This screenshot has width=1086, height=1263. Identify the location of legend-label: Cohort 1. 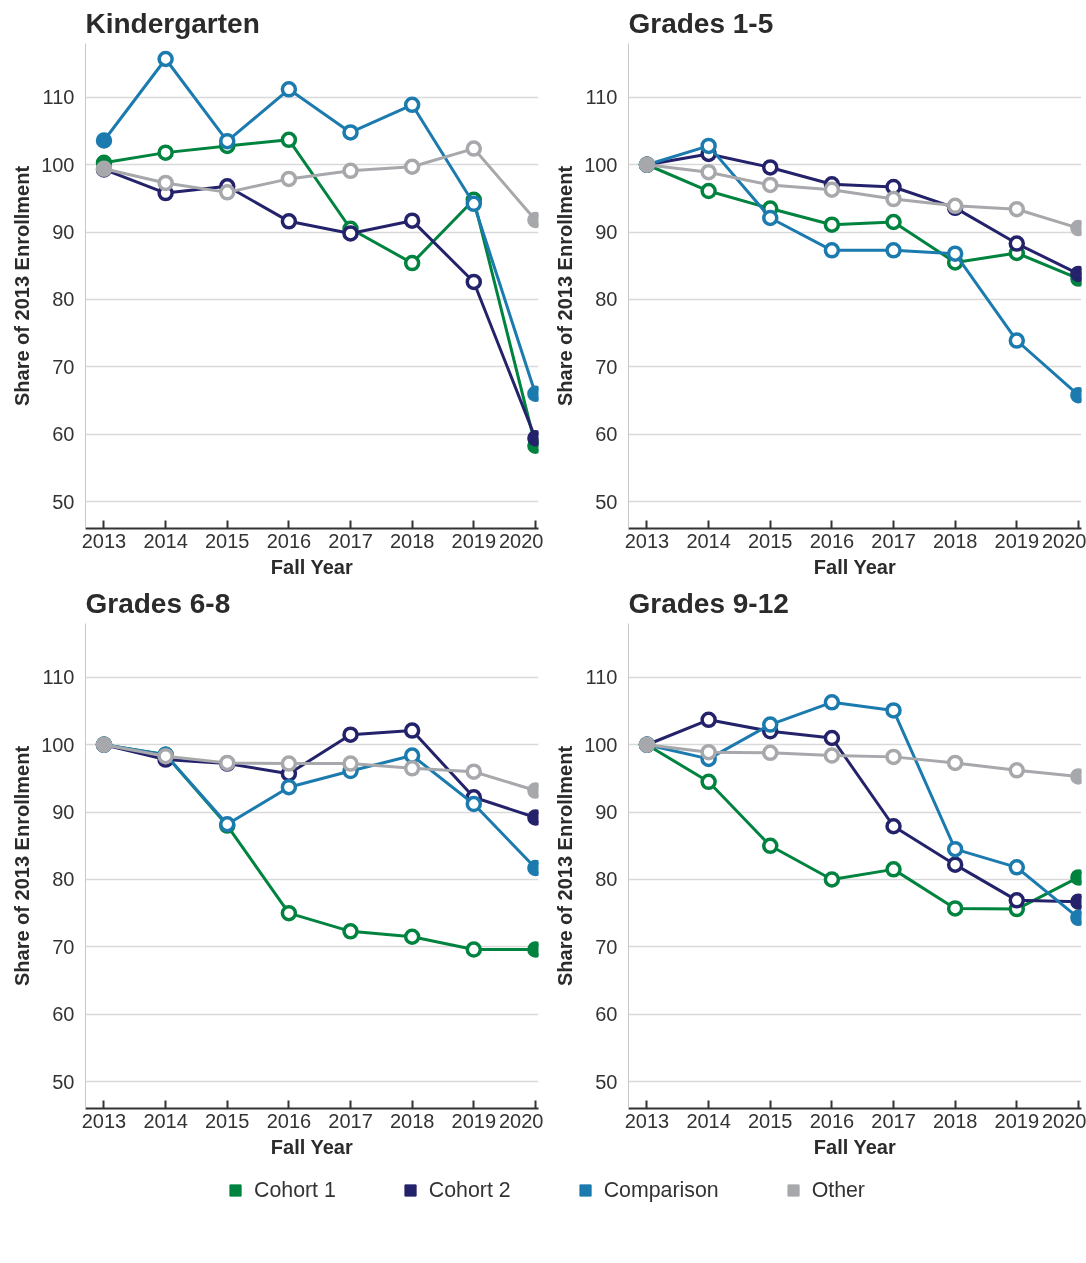
(295, 1190).